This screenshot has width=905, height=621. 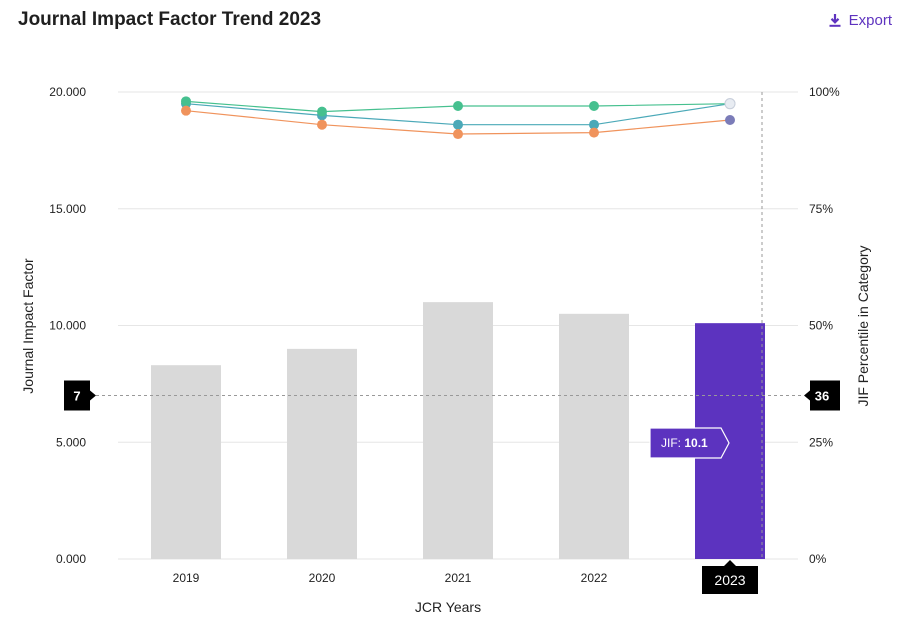 What do you see at coordinates (71, 442) in the screenshot?
I see `y-tick-label: 5.000` at bounding box center [71, 442].